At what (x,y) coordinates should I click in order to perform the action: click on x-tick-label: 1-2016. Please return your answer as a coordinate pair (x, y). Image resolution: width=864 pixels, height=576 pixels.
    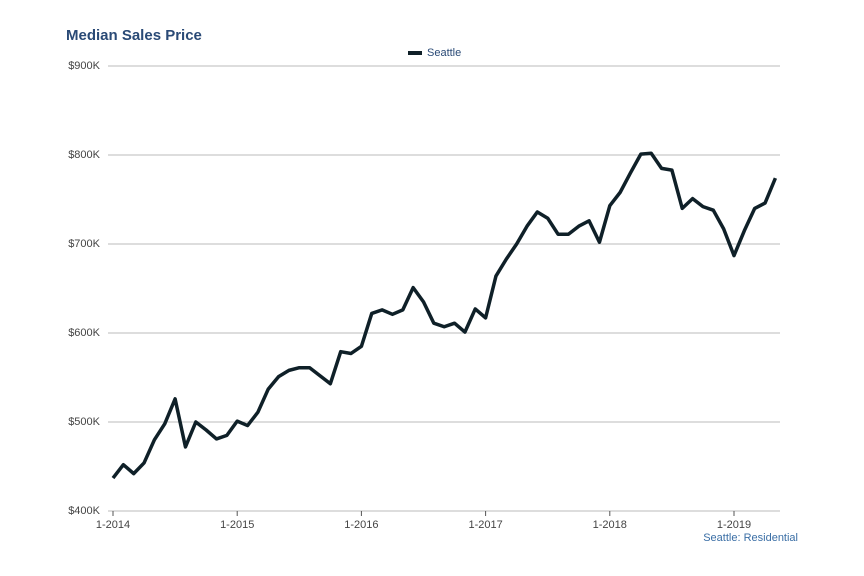
    Looking at the image, I should click on (361, 525).